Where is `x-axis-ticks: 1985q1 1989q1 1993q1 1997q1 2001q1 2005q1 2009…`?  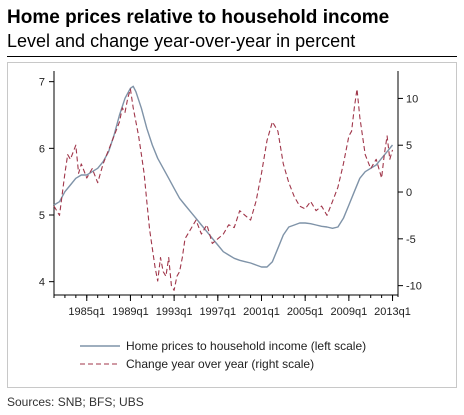
x-axis-ticks: 1985q1 1989q1 1993q1 1997q1 2001q1 2005q1 2009… is located at coordinates (232, 306).